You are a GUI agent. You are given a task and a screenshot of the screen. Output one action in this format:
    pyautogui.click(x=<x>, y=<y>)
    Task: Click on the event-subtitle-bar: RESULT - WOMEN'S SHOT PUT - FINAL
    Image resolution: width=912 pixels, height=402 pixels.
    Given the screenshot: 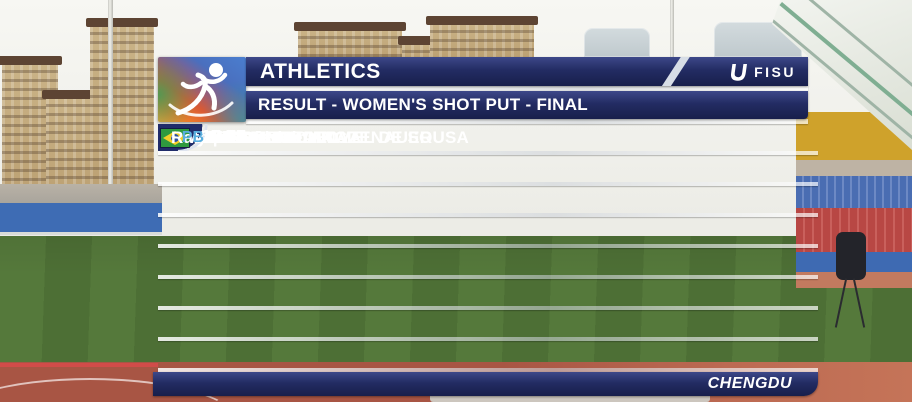 What is the action you would take?
    pyautogui.click(x=527, y=105)
    